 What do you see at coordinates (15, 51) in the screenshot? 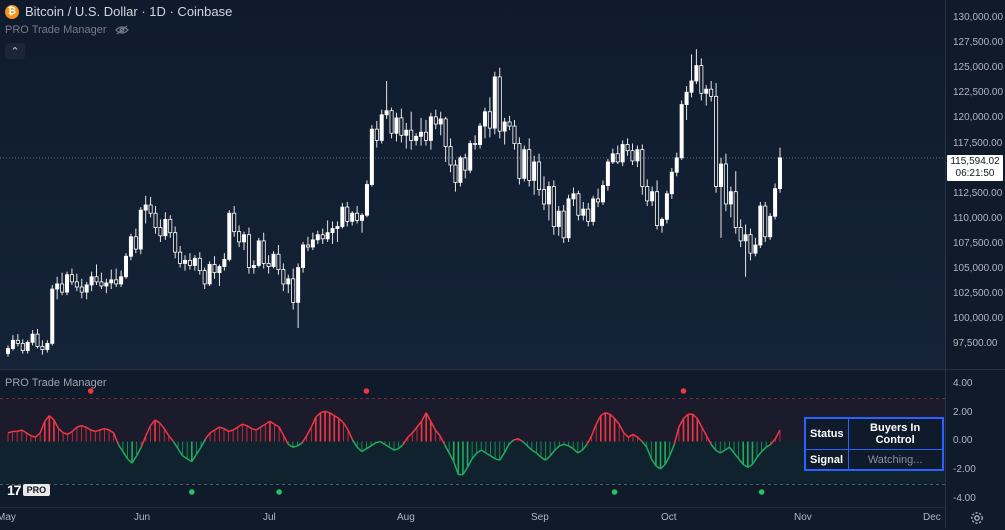
I see `collapse-legend-button: ⌃` at bounding box center [15, 51].